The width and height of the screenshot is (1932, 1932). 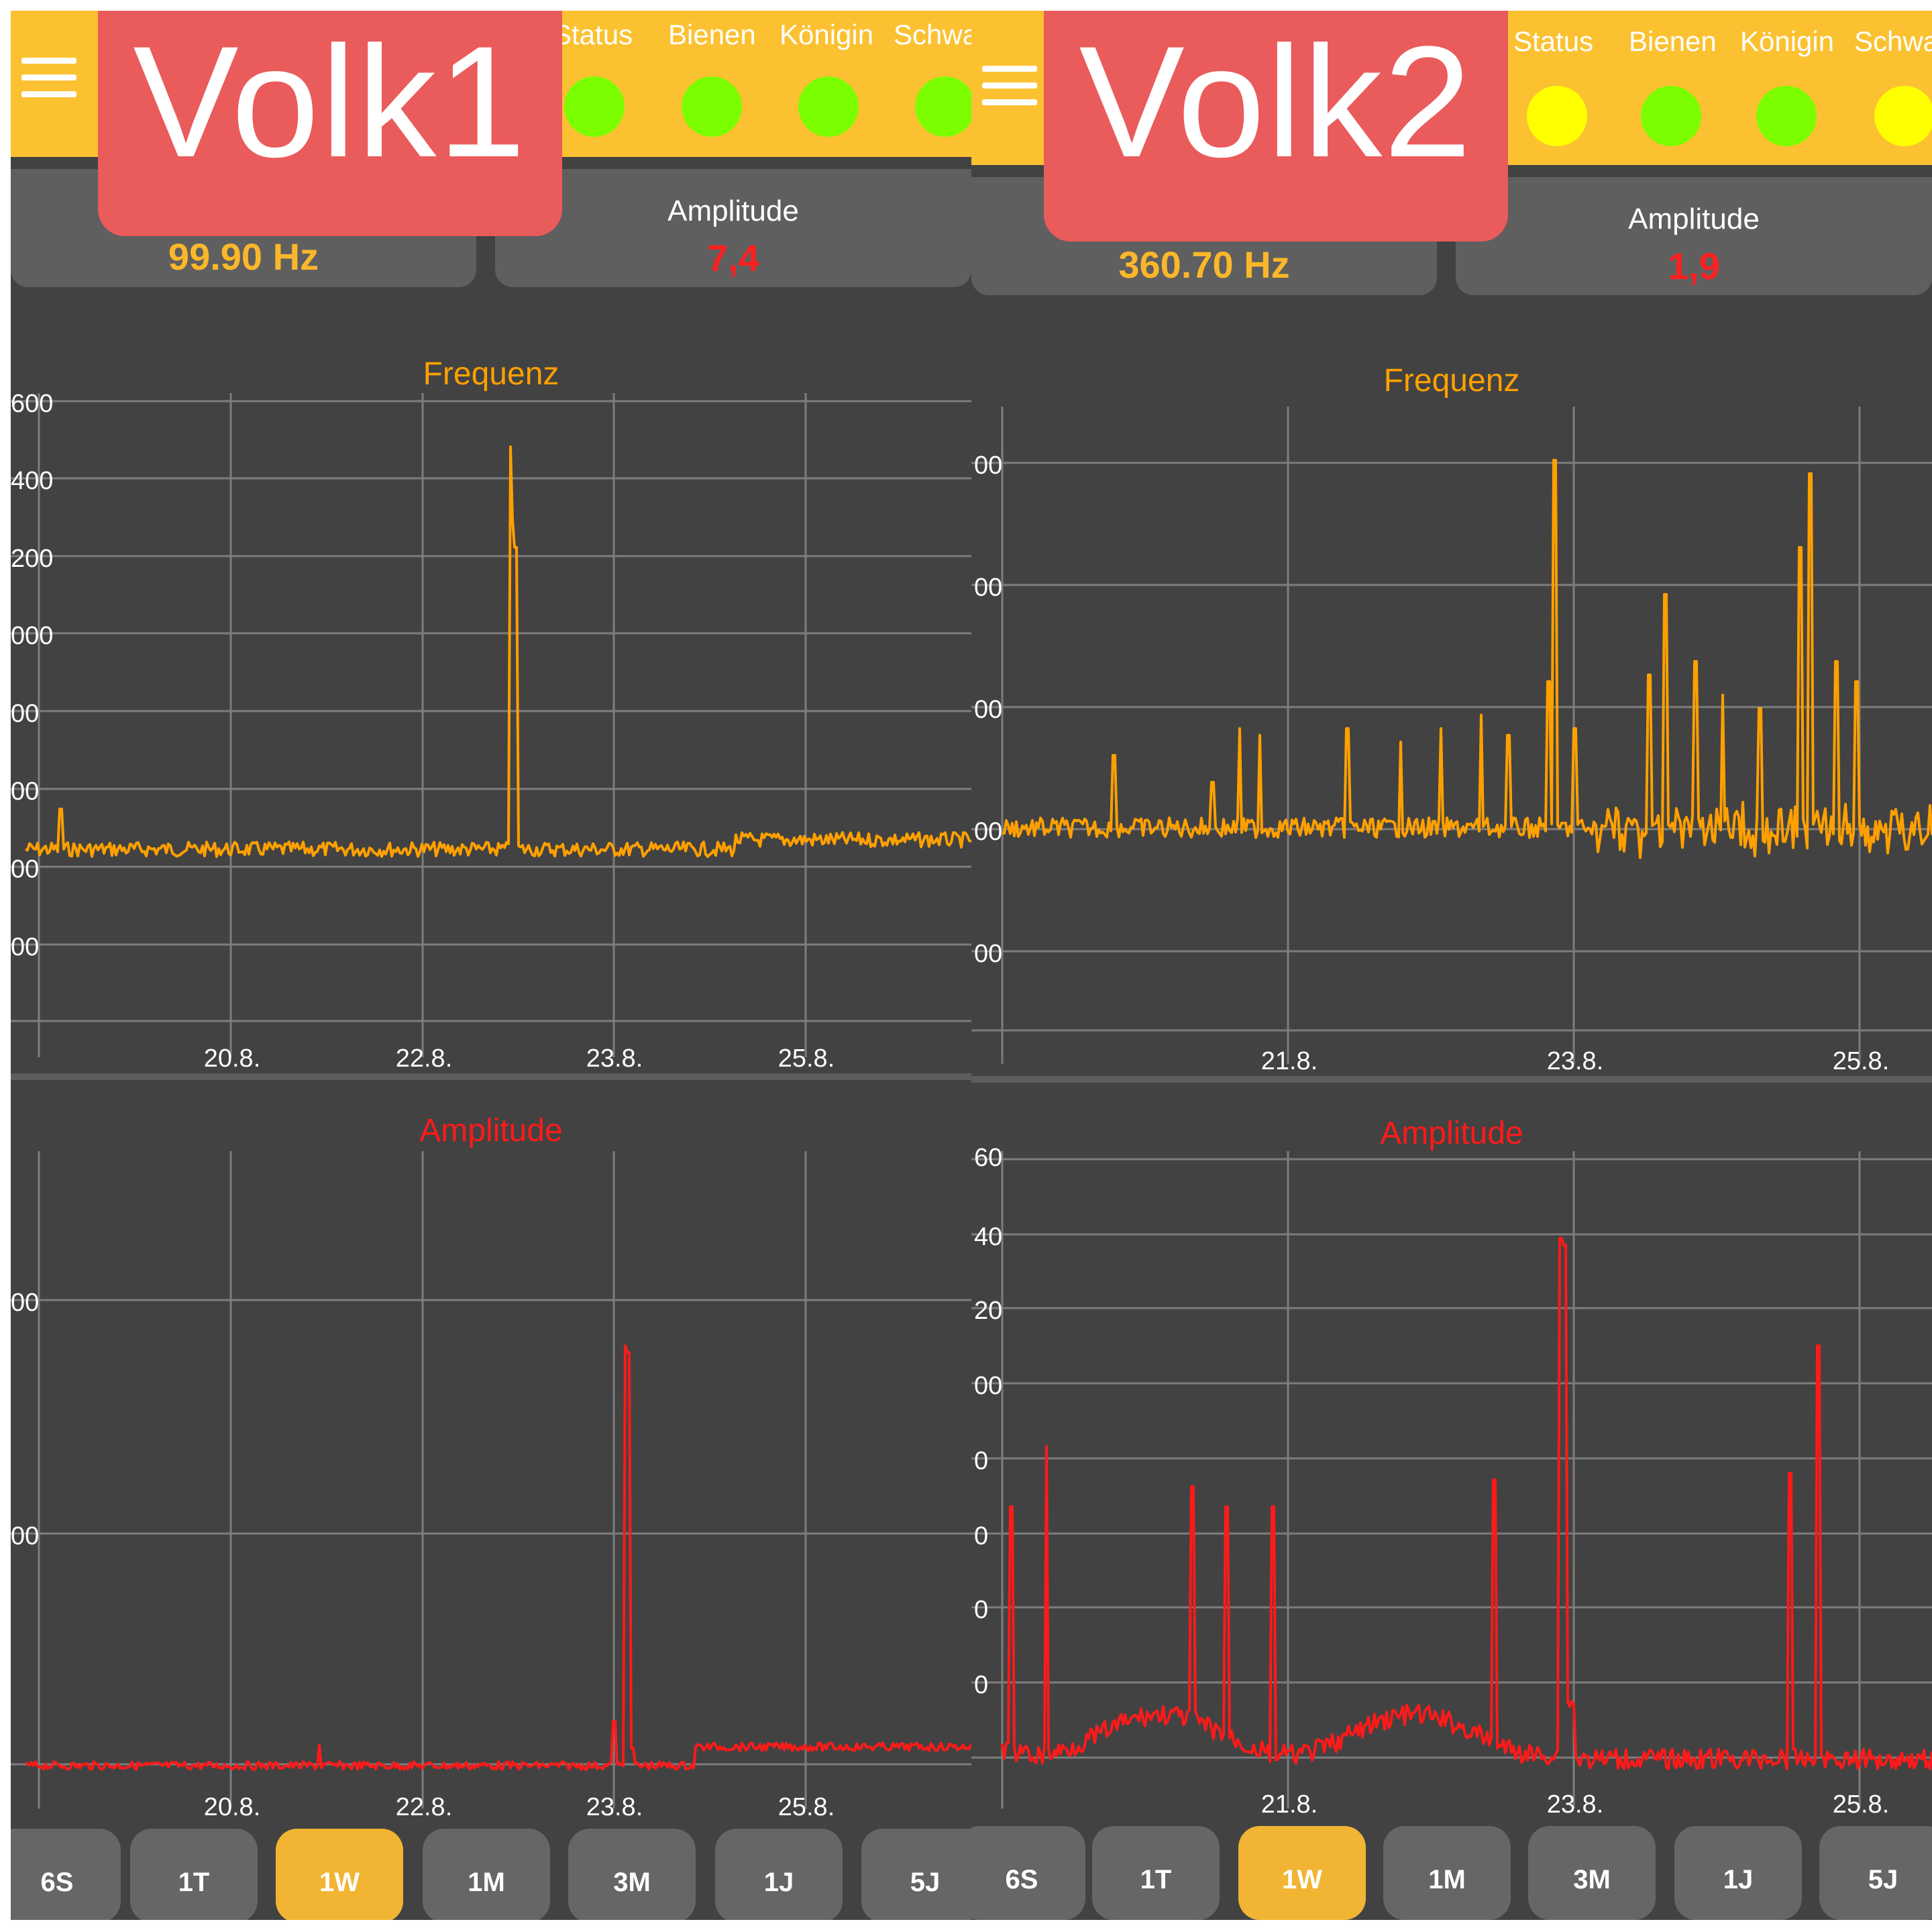 I want to click on frequency-y-ticks: 600 400 200 000 00 00 00 00, so click(x=32, y=675).